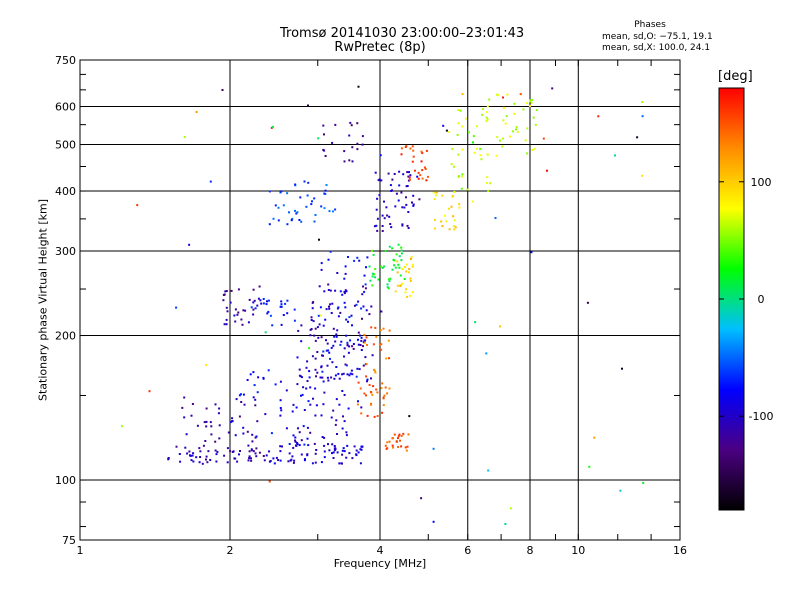 This screenshot has height=600, width=800. What do you see at coordinates (380, 563) in the screenshot?
I see `x-axis-label: Frequency [MHz]` at bounding box center [380, 563].